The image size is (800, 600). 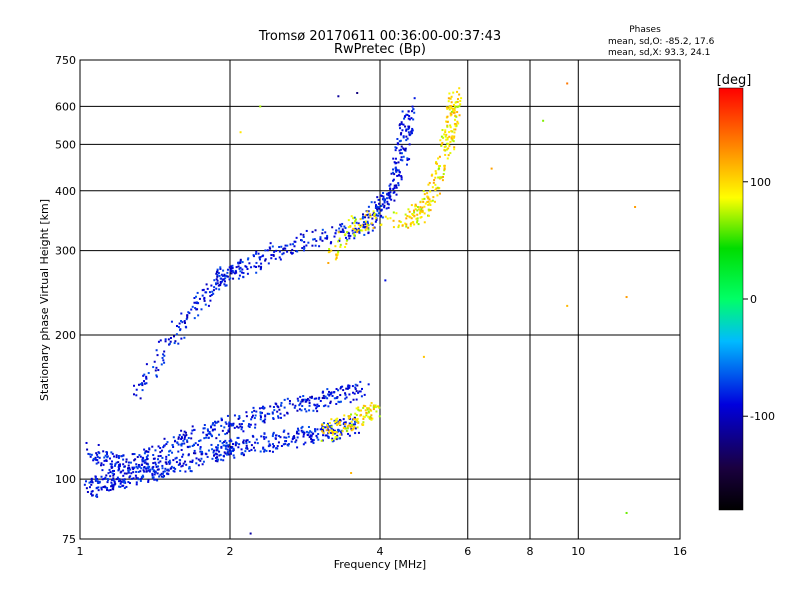 What do you see at coordinates (230, 551) in the screenshot?
I see `x-tick-label: 2` at bounding box center [230, 551].